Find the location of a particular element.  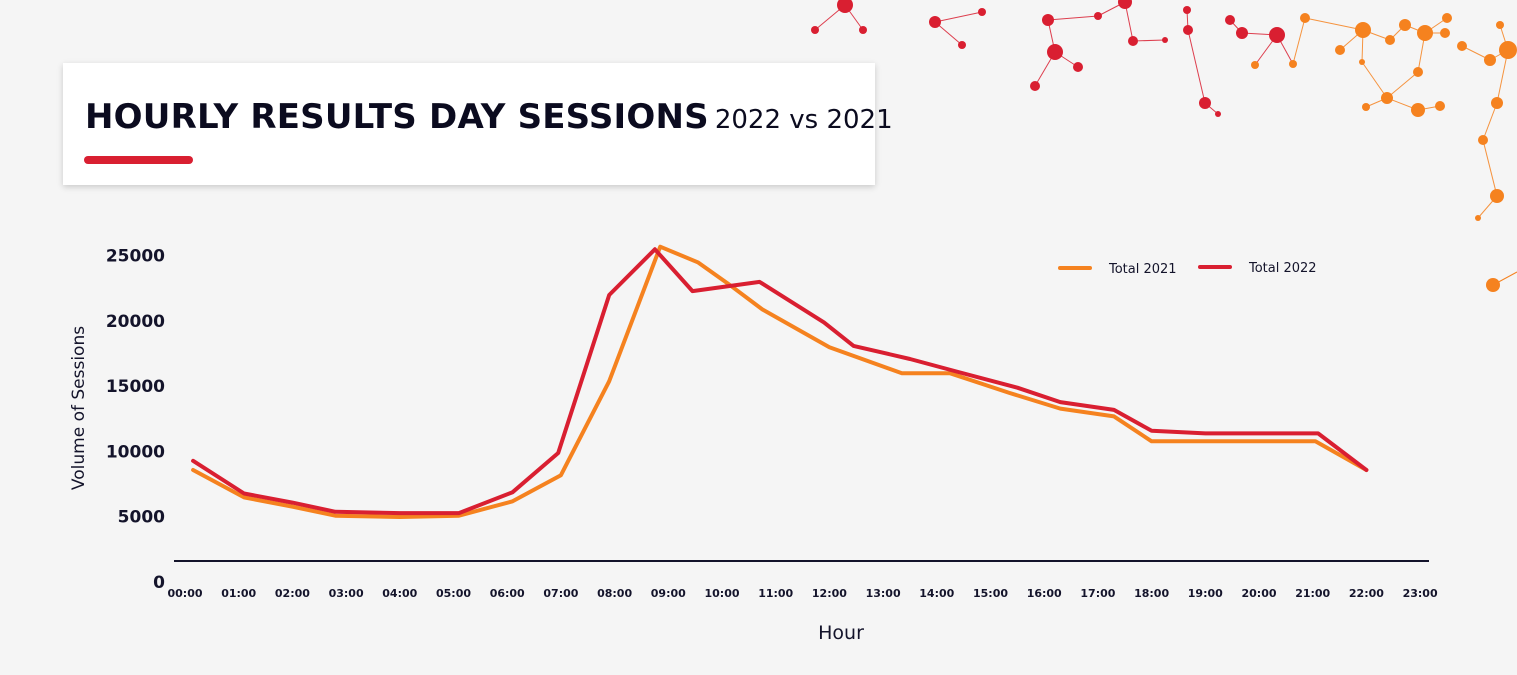

x-tick-label: 04:00 is located at coordinates (399, 593).